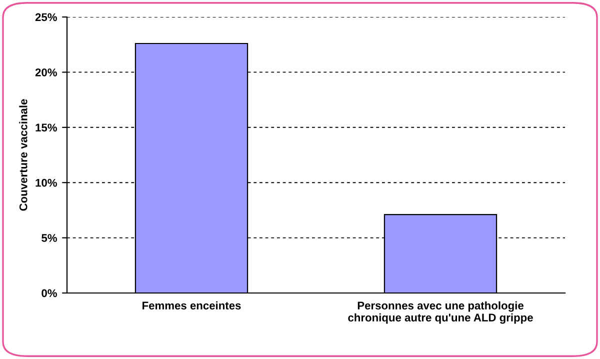 Image resolution: width=600 pixels, height=359 pixels. Describe the element at coordinates (46, 128) in the screenshot. I see `y-tick-label: 15%` at that location.